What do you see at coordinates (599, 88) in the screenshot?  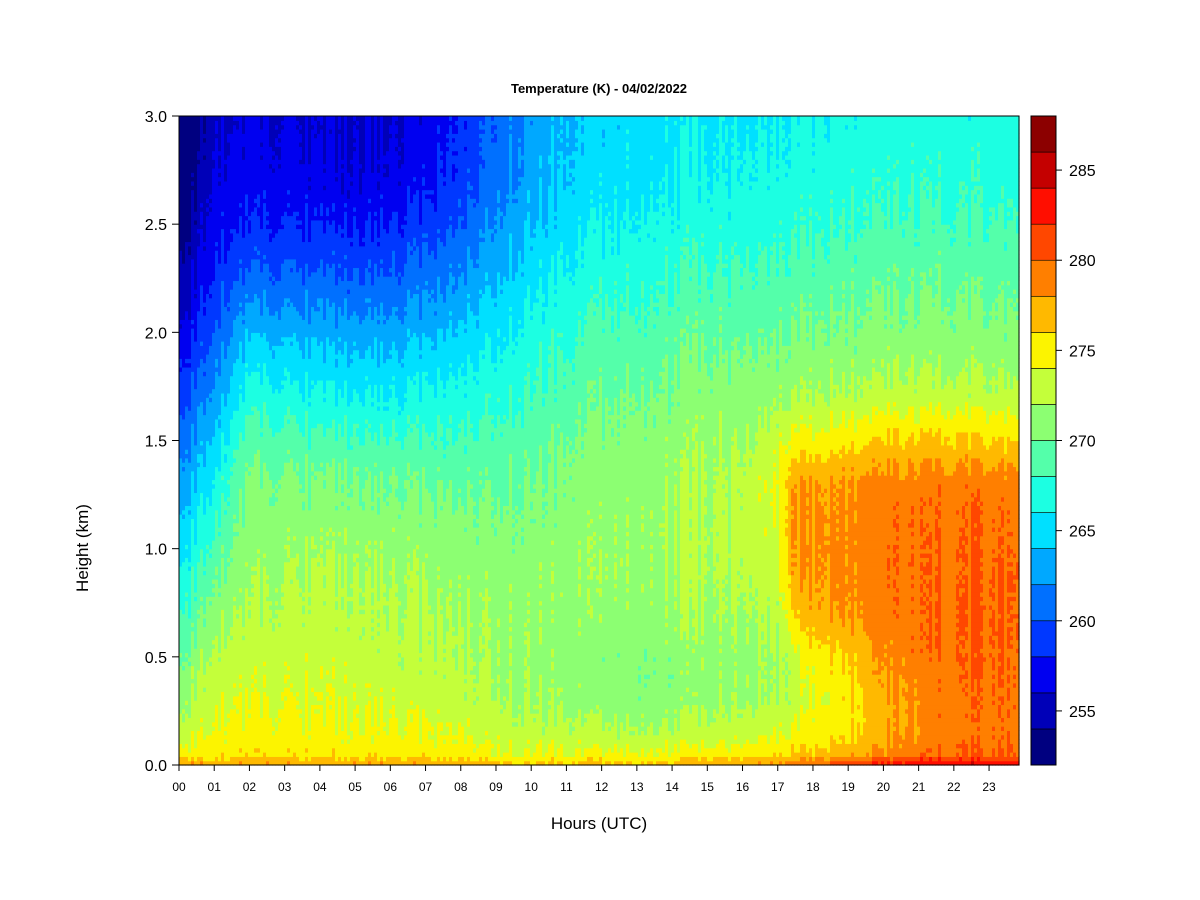 I see `chart-title: Temperature (K) - 04/02/2022` at bounding box center [599, 88].